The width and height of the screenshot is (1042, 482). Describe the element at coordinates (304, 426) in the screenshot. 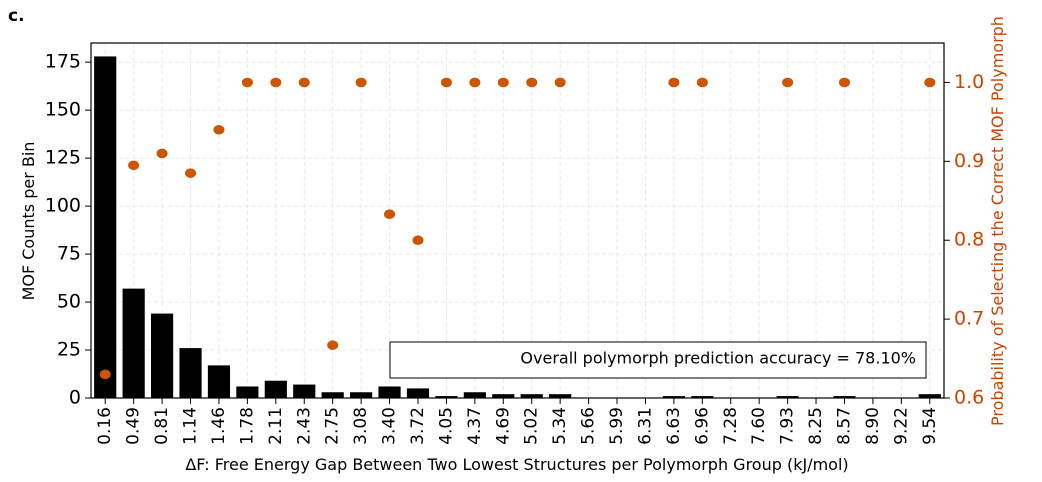

I see `x-tick-label: 2.43` at that location.